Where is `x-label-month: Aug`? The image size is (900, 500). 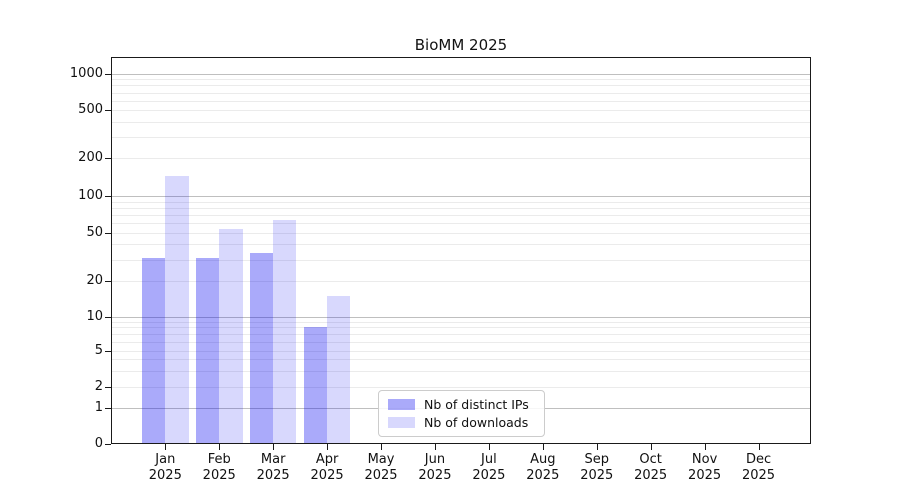
x-label-month: Aug is located at coordinates (543, 459).